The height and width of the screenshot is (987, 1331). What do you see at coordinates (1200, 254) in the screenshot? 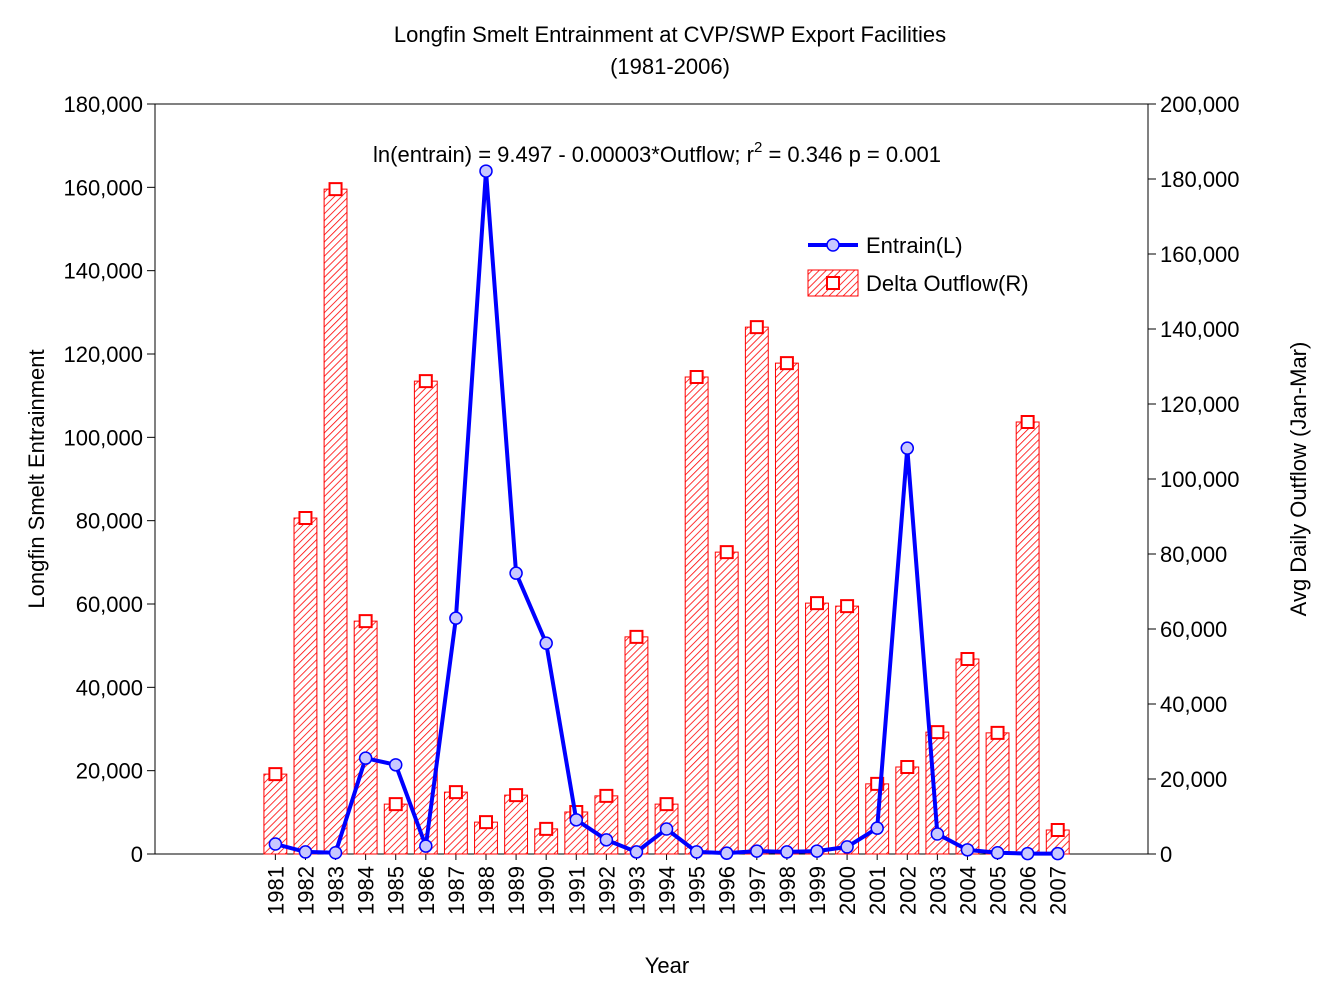
I see `y2-tick-label: 160,000` at bounding box center [1200, 254].